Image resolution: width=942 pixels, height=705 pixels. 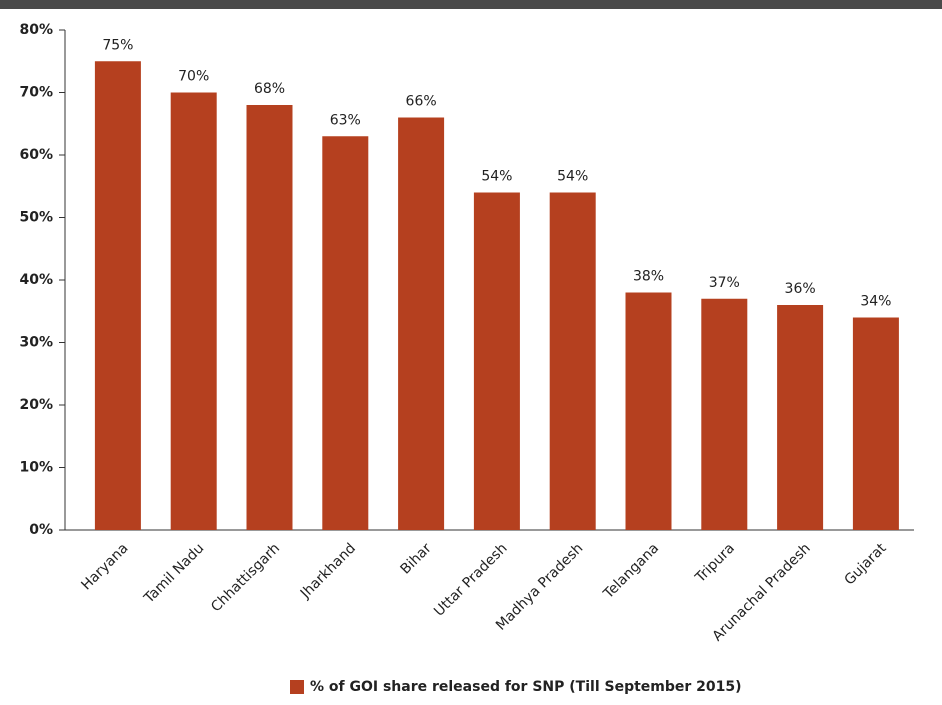 I want to click on data-label: 38%, so click(x=648, y=277).